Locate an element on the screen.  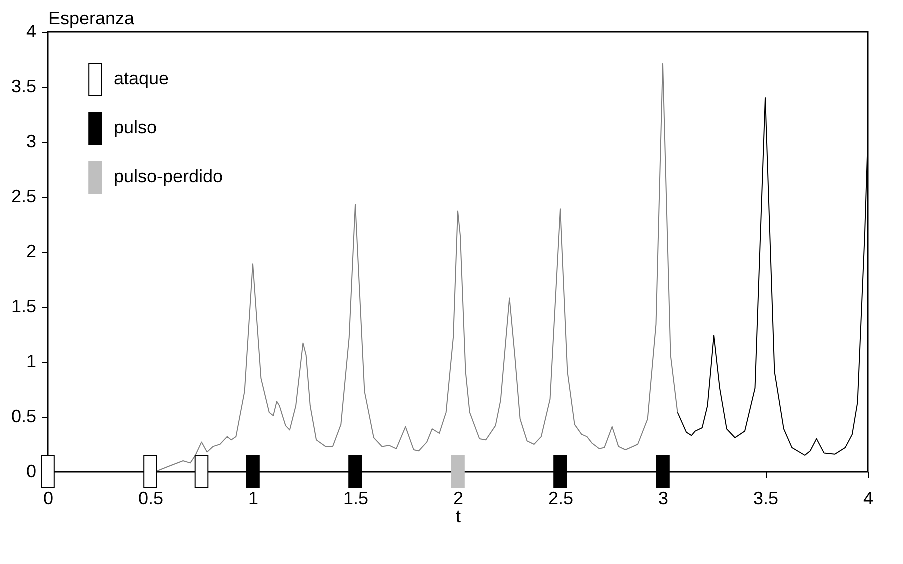
x-tick-label: 0.5 is located at coordinates (151, 498).